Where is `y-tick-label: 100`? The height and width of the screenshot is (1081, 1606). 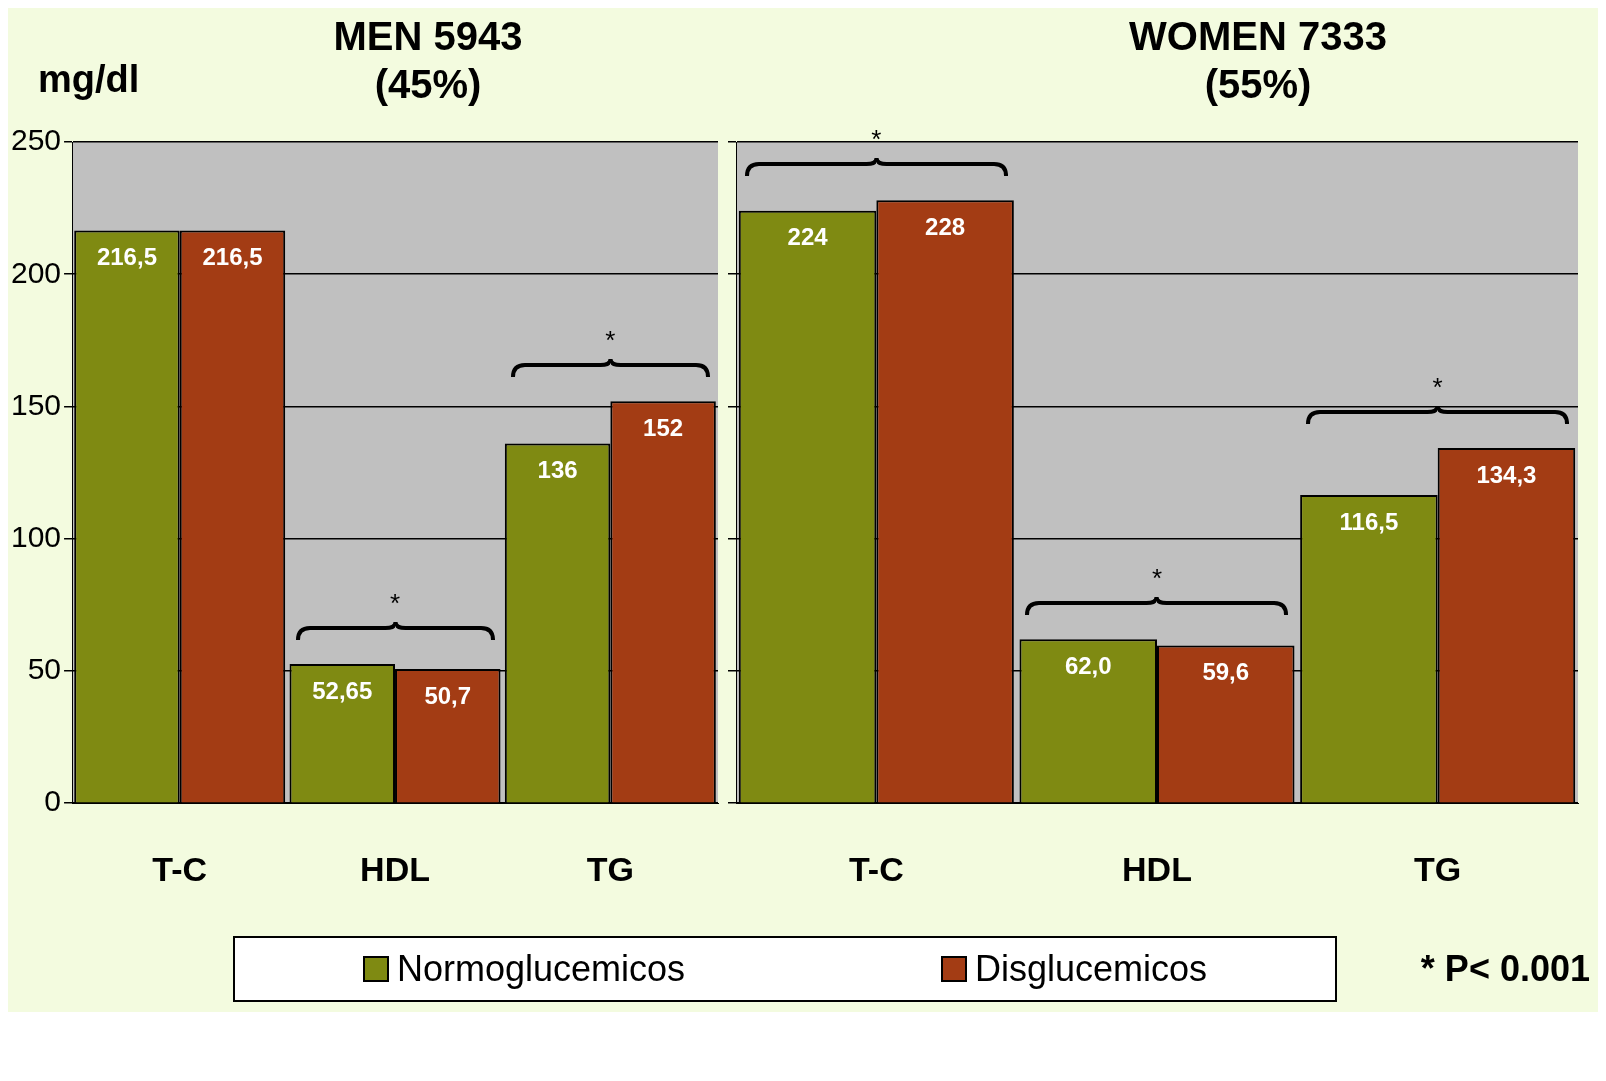 y-tick-label: 100 is located at coordinates (36, 536).